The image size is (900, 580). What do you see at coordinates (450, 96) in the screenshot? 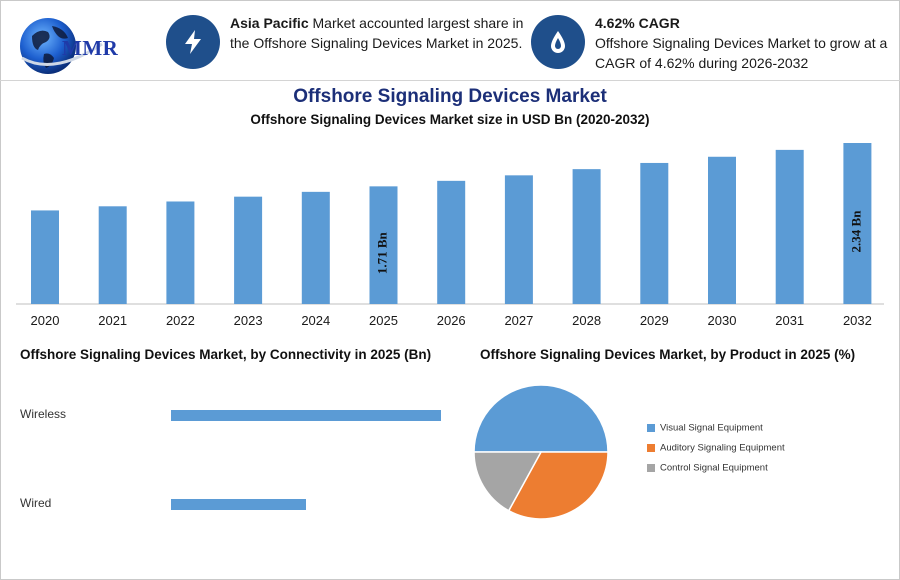
I see `chart-title: Offshore Signaling Devices Market` at bounding box center [450, 96].